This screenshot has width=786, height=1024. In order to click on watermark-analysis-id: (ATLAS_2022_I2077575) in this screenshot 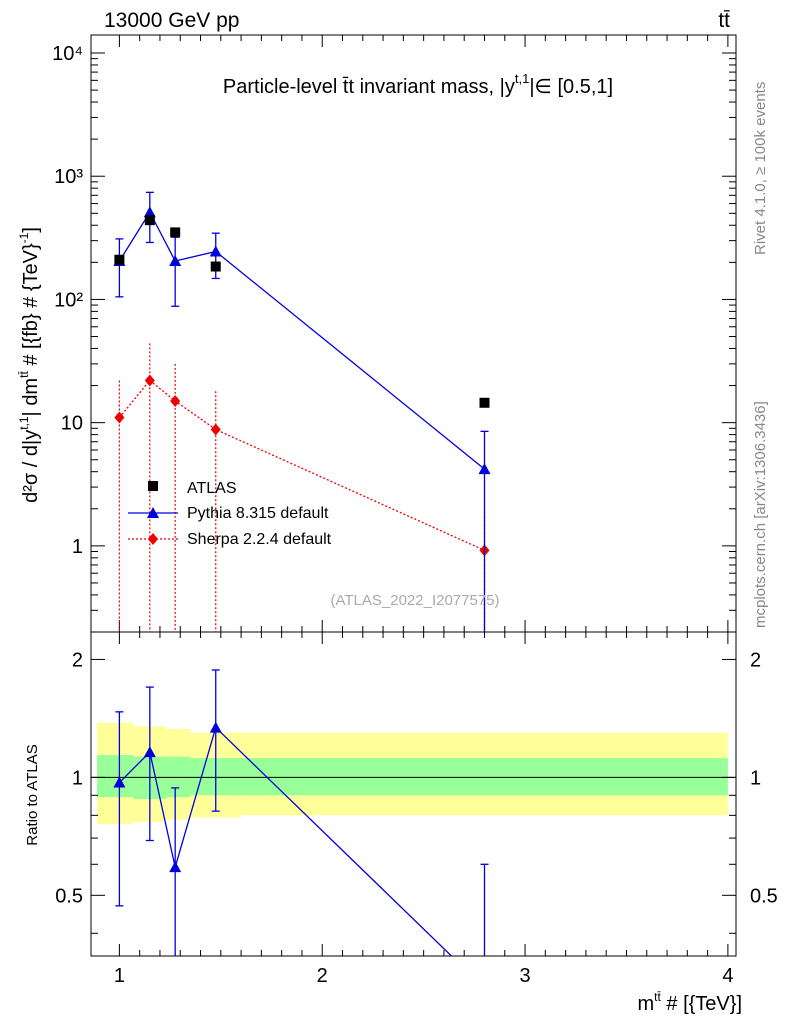, I will do `click(414, 600)`.